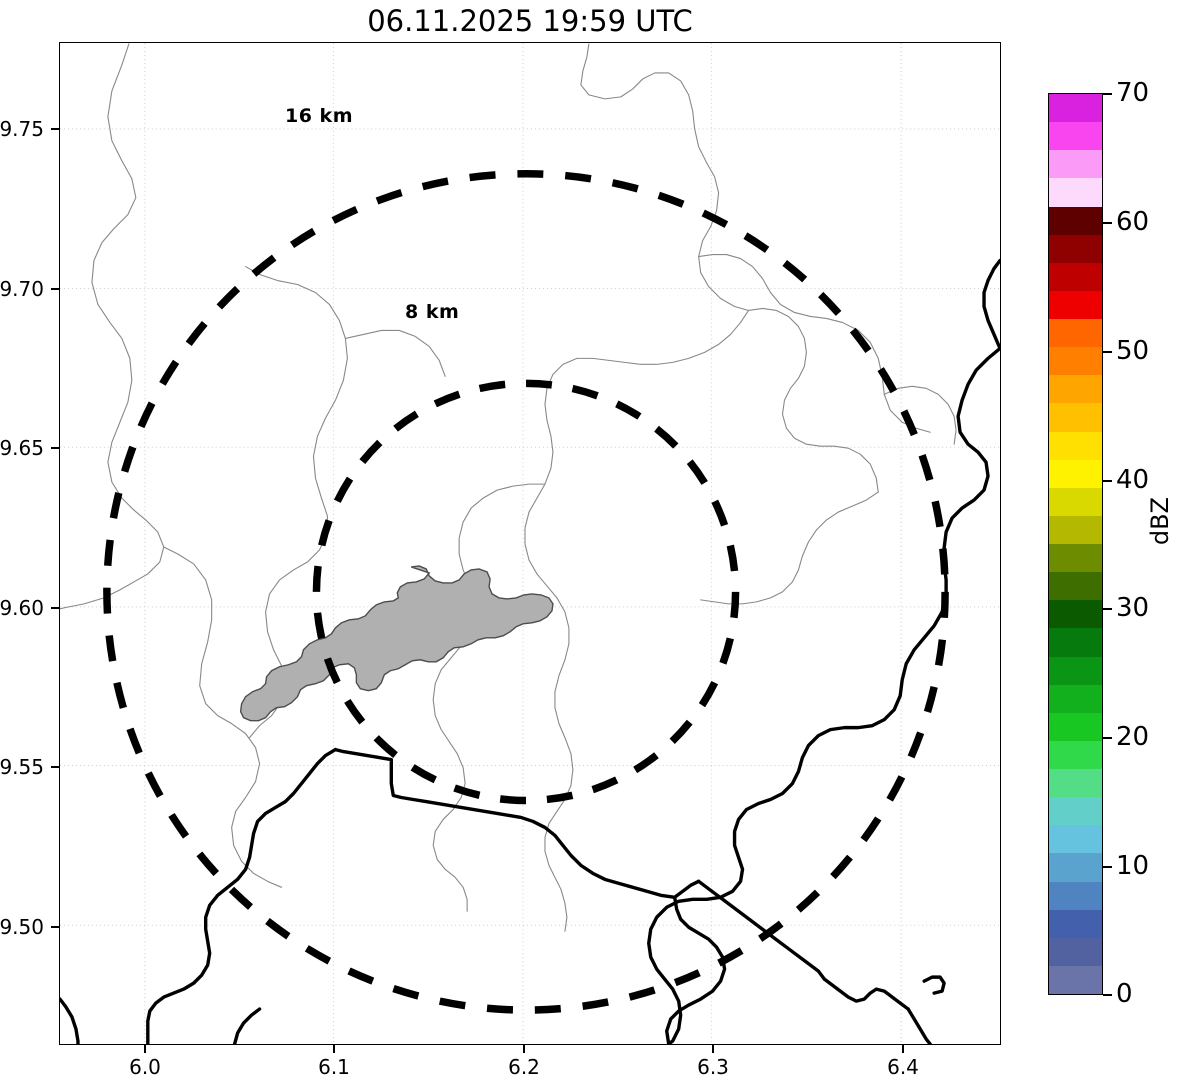  Describe the element at coordinates (396, 643) in the screenshot. I see `city-polygon` at that location.